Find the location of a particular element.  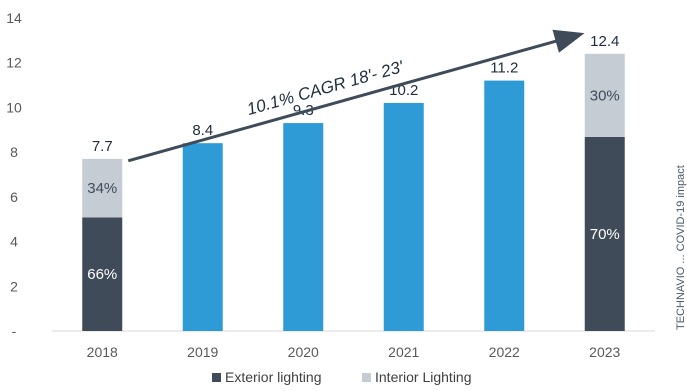

share-label-interior-2018: 34% is located at coordinates (102, 188).